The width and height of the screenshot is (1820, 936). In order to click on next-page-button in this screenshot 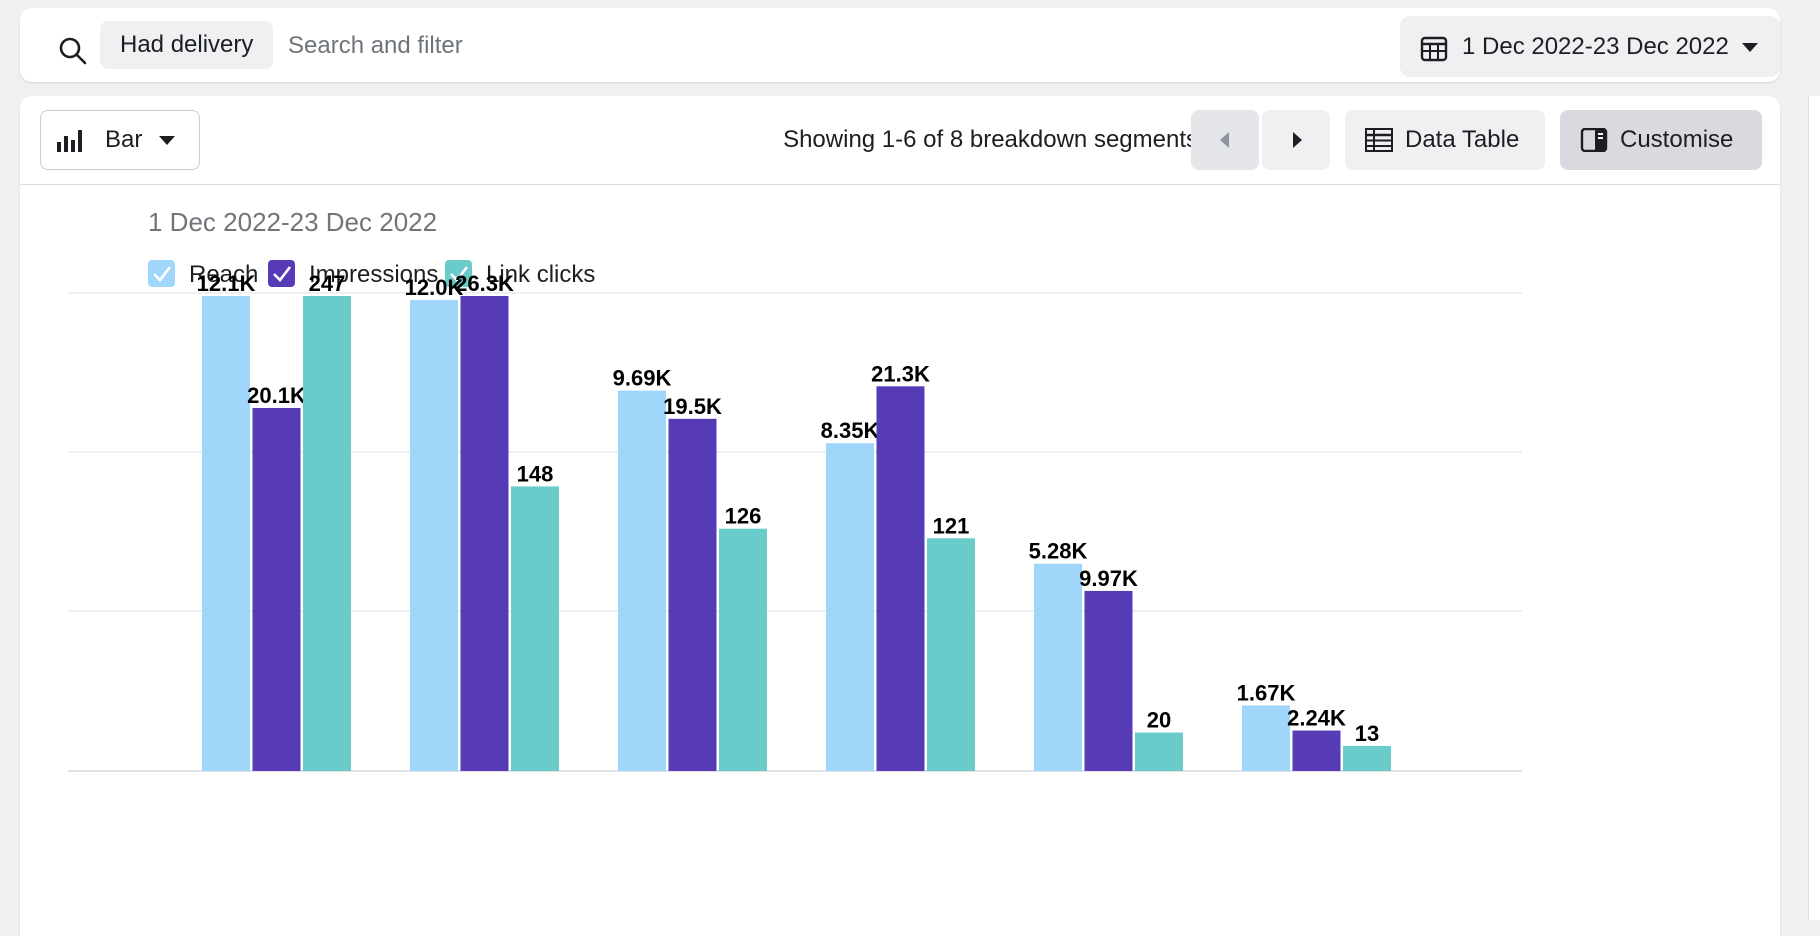, I will do `click(1296, 140)`.